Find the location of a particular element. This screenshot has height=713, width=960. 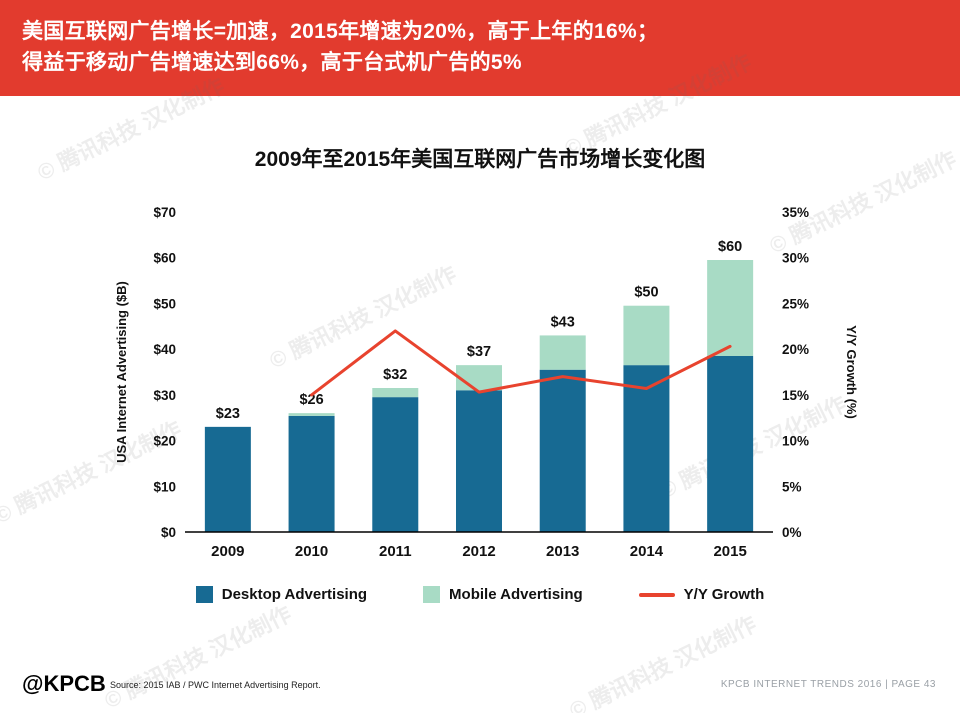

right-axis-tick: 10% is located at coordinates (795, 441).